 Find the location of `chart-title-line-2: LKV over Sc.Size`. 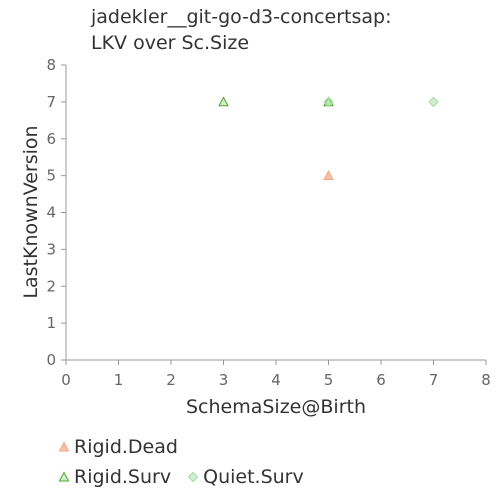

chart-title-line-2: LKV over Sc.Size is located at coordinates (170, 43).